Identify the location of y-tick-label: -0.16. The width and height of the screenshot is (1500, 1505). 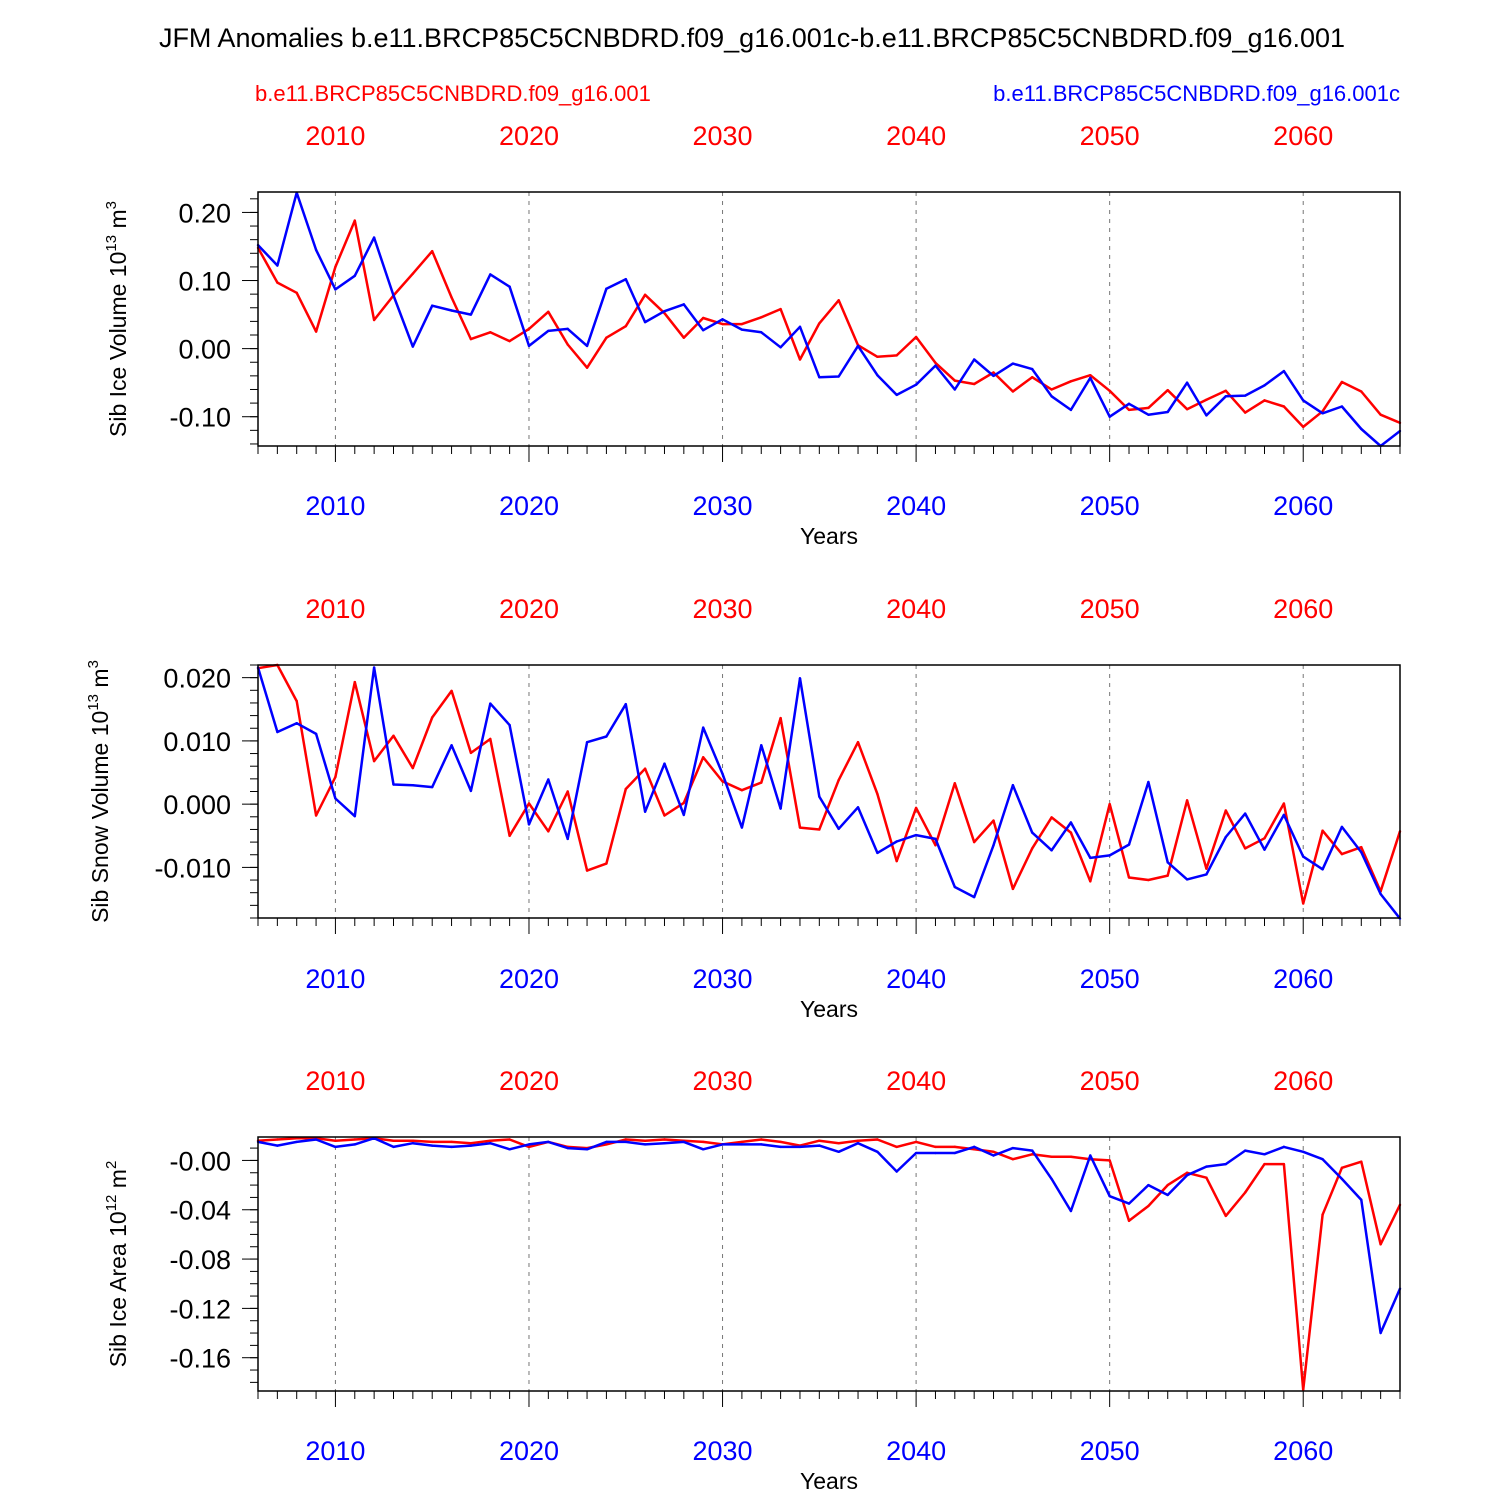
(200, 1359).